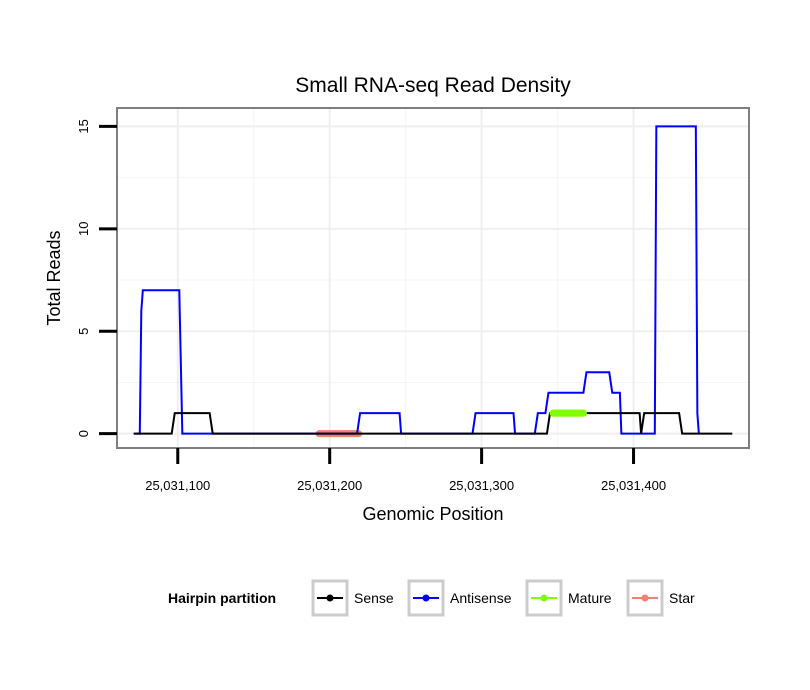  I want to click on legend-label: Sense, so click(374, 598).